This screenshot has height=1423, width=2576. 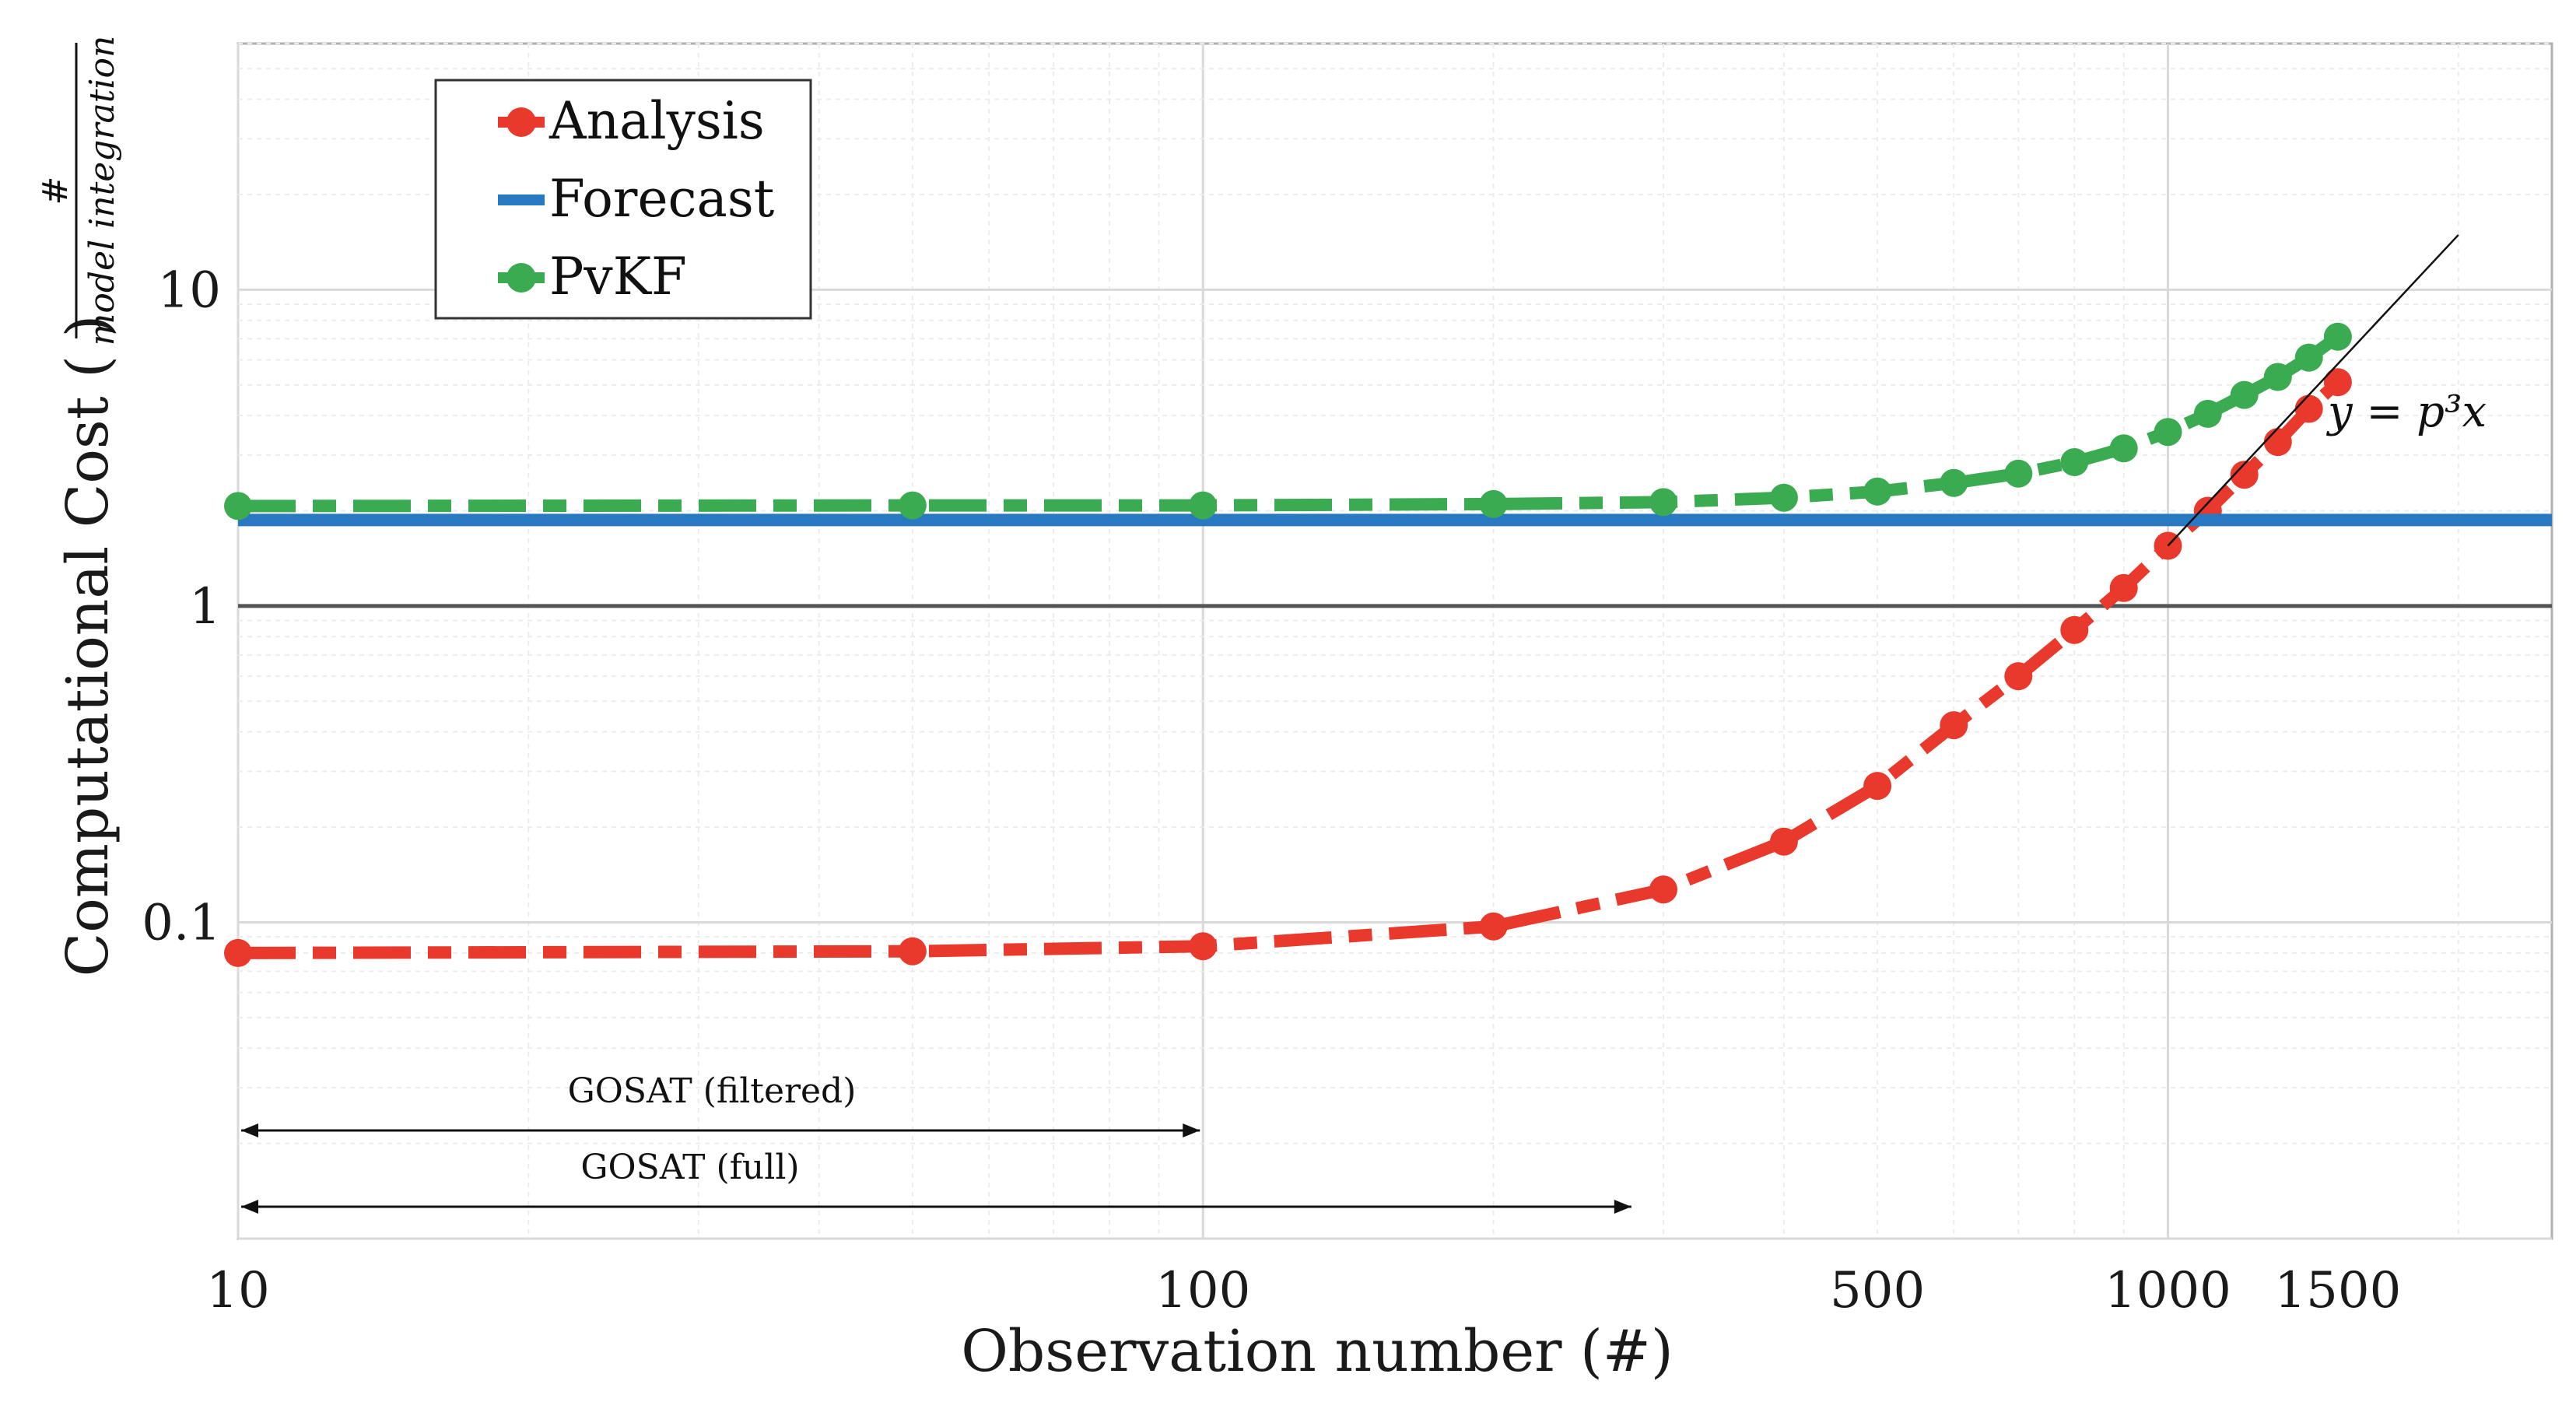 What do you see at coordinates (102, 191) in the screenshot?
I see `fraction-denominator: model integration` at bounding box center [102, 191].